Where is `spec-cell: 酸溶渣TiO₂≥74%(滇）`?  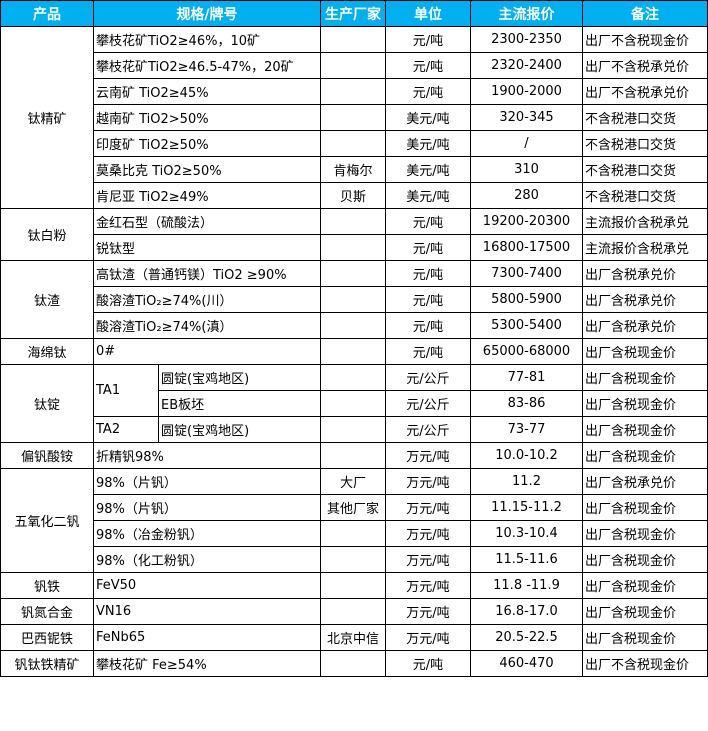 spec-cell: 酸溶渣TiO₂≥74%(滇） is located at coordinates (207, 325).